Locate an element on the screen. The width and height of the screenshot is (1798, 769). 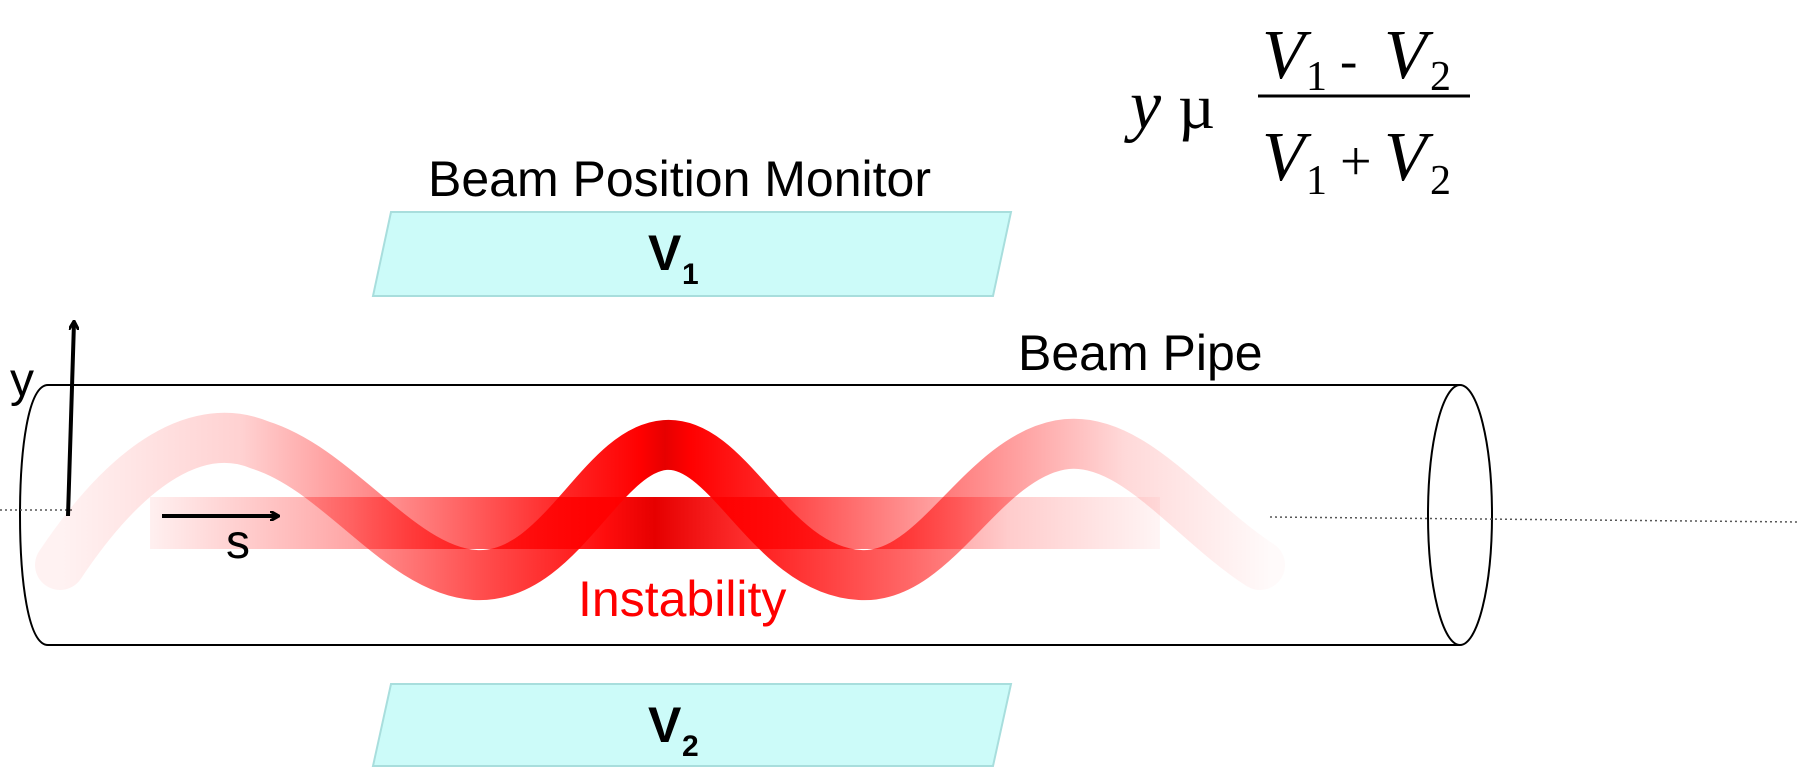
top-plate: V 1 is located at coordinates (692, 254).